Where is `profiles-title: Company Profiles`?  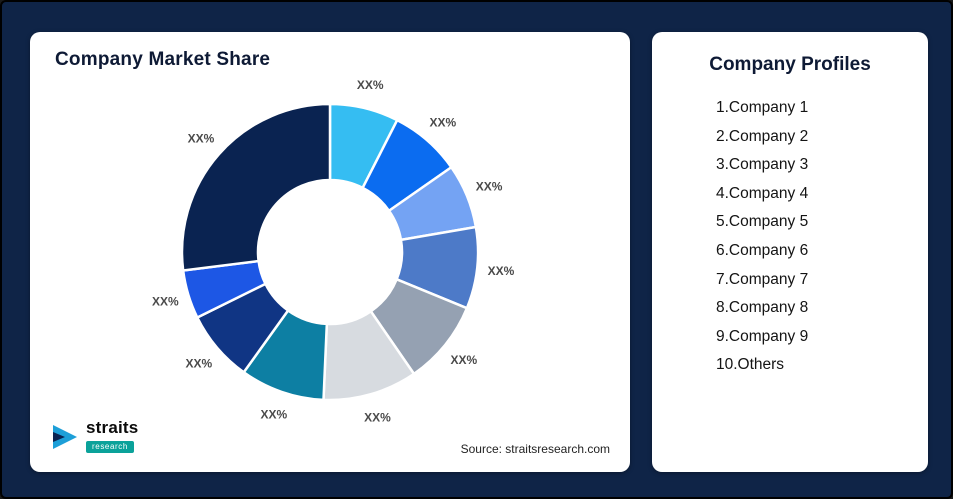 profiles-title: Company Profiles is located at coordinates (790, 64).